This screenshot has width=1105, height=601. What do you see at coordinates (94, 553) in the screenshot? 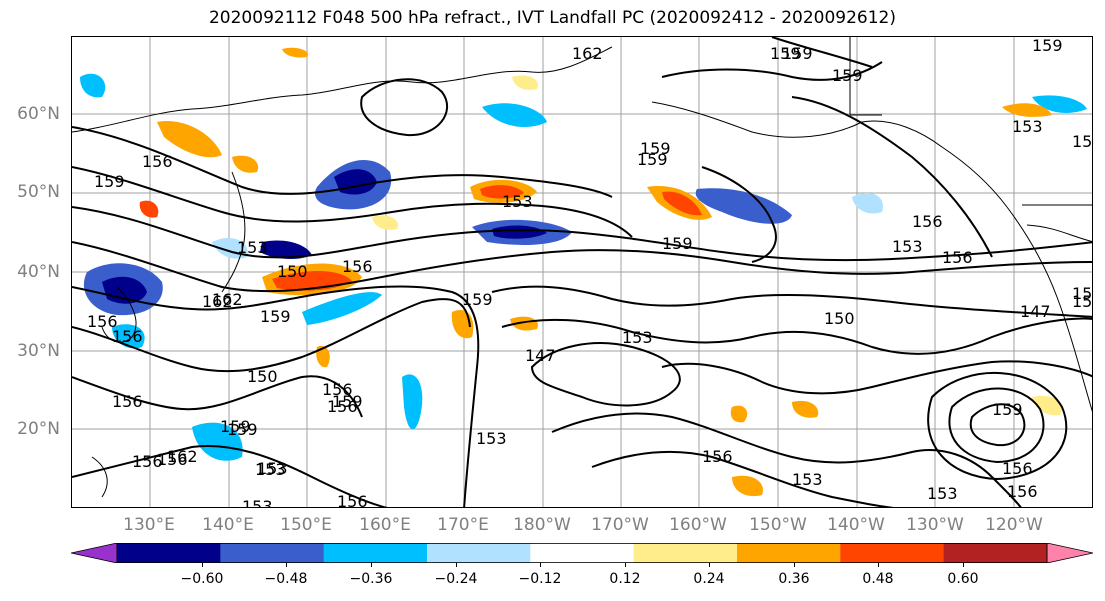
I see `colorbar-extend-low` at bounding box center [94, 553].